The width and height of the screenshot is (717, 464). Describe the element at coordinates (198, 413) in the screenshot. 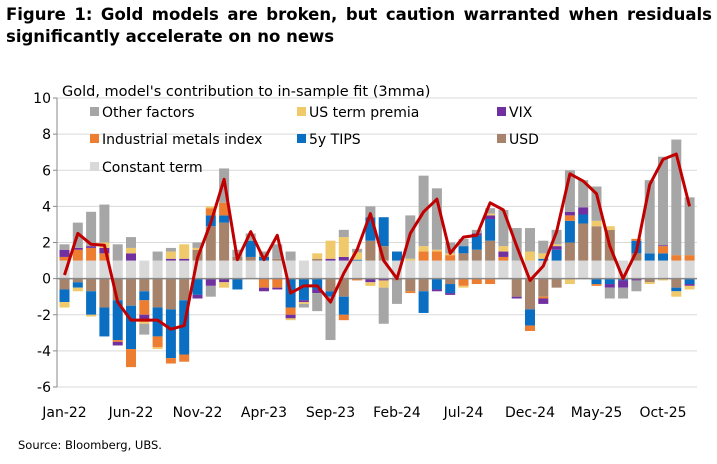

I see `x-tick-label: Nov-22` at that location.